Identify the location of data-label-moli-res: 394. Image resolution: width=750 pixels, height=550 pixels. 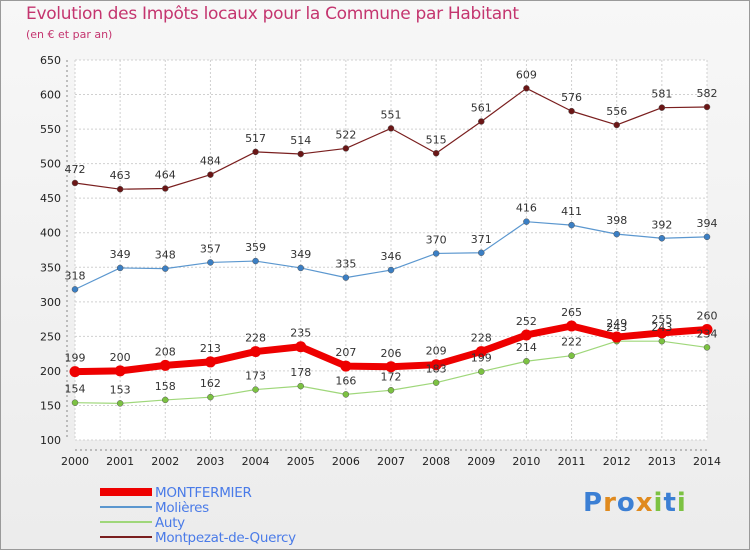
(707, 223).